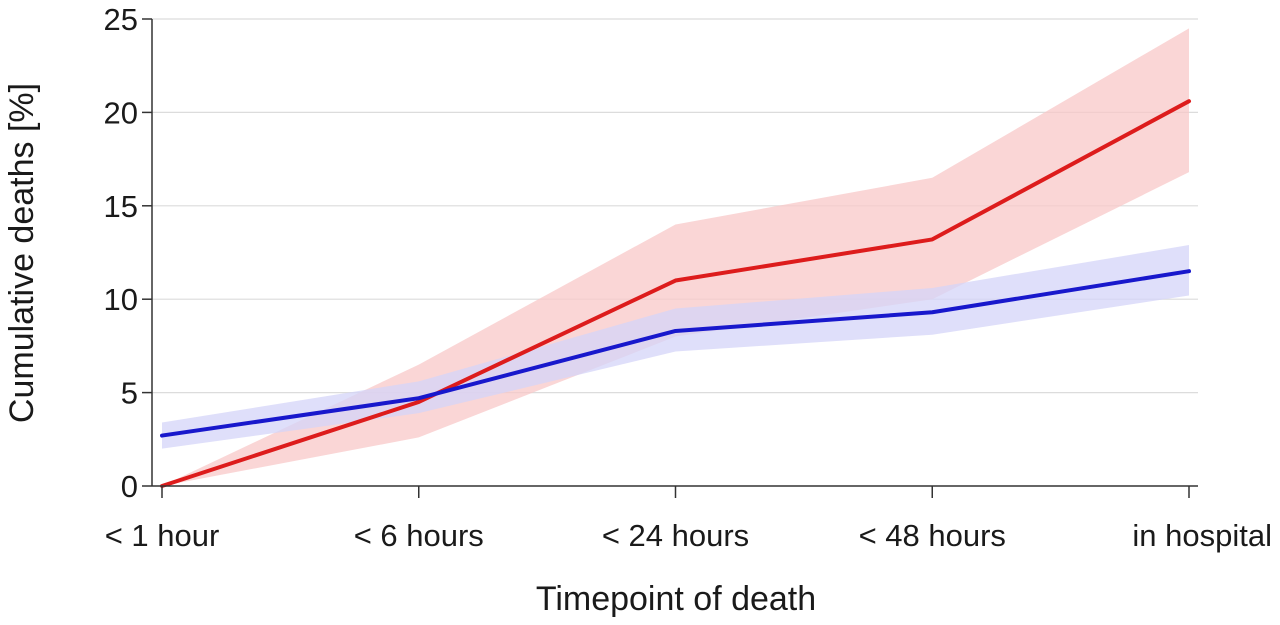 This screenshot has width=1280, height=625. I want to click on x-tick-label: < 24 hours, so click(675, 535).